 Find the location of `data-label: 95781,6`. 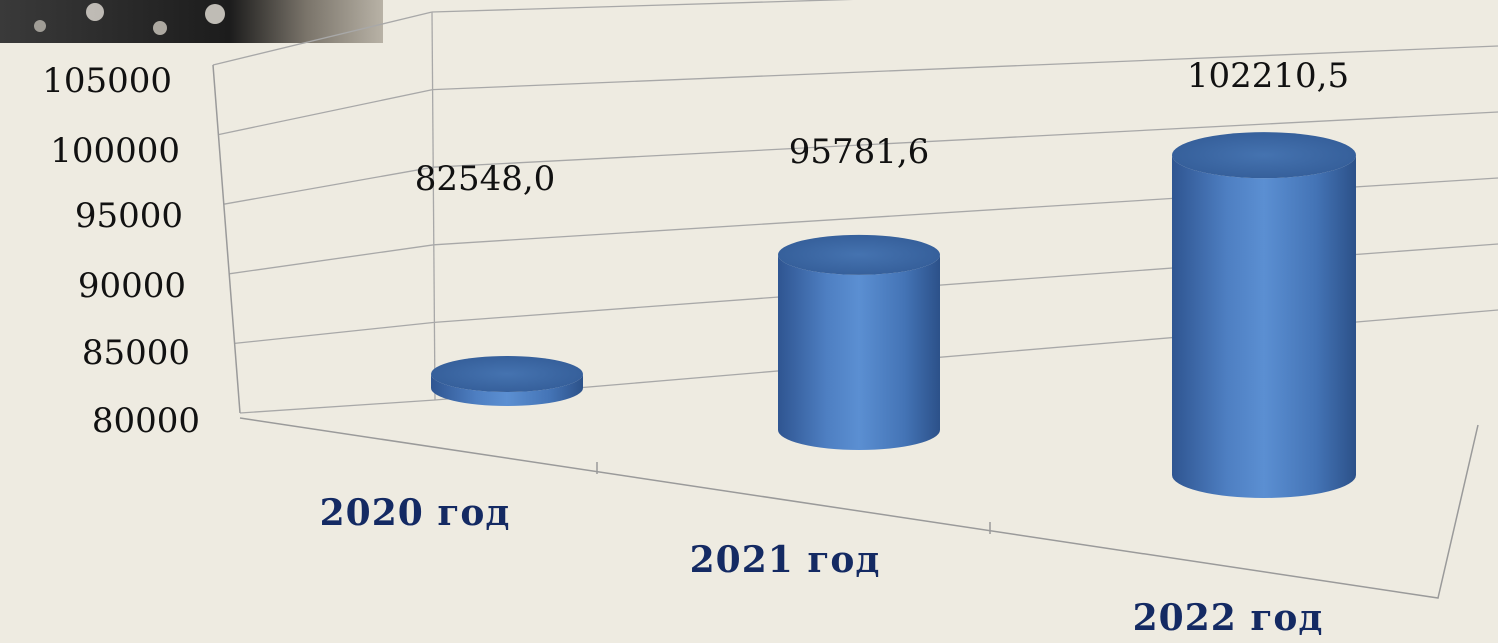

data-label: 95781,6 is located at coordinates (859, 152).